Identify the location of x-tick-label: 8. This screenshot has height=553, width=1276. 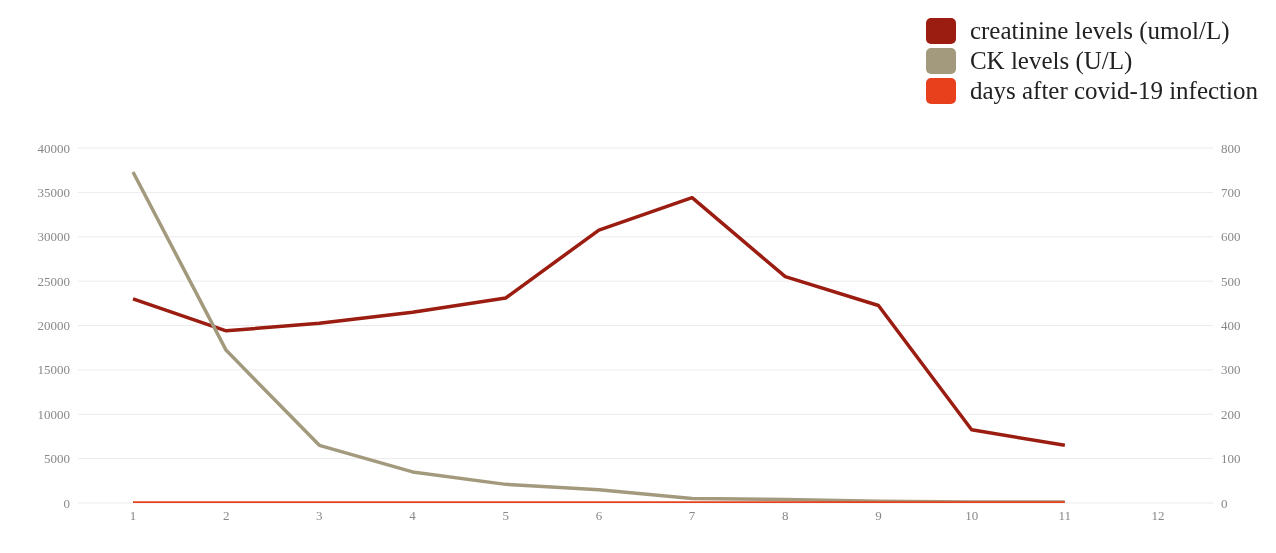
(785, 516).